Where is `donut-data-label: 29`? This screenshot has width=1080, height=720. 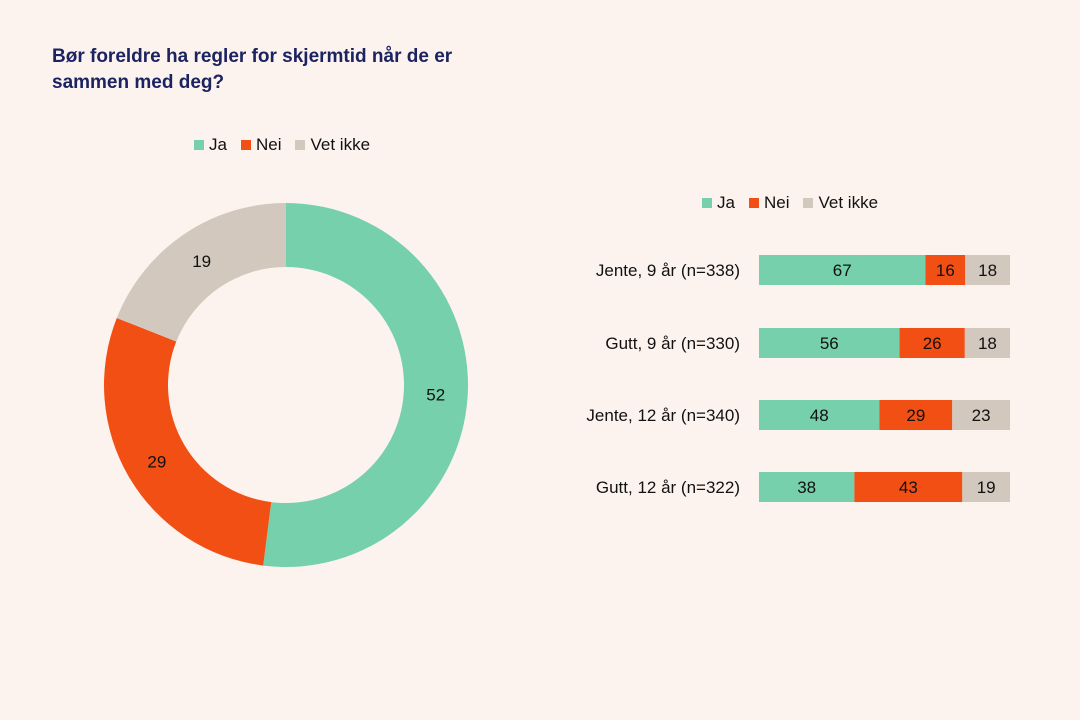
donut-data-label: 29 is located at coordinates (156, 461).